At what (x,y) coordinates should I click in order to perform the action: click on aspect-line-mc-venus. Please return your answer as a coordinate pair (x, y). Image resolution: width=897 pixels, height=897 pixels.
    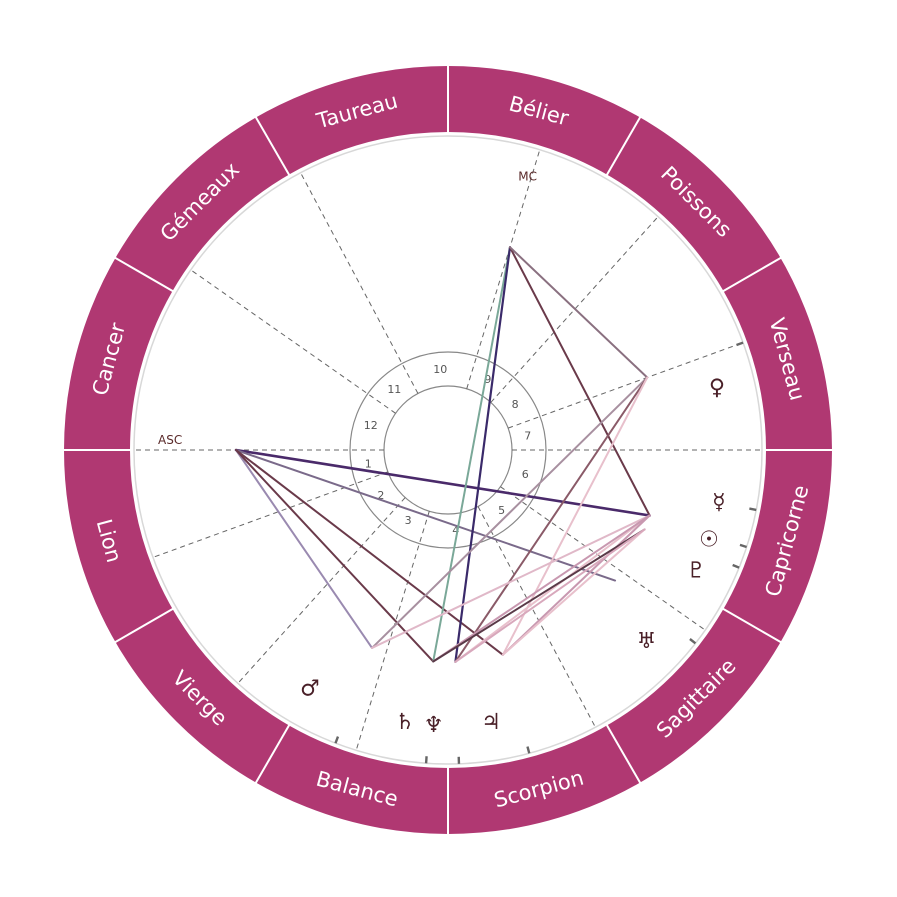
    Looking at the image, I should click on (578, 312).